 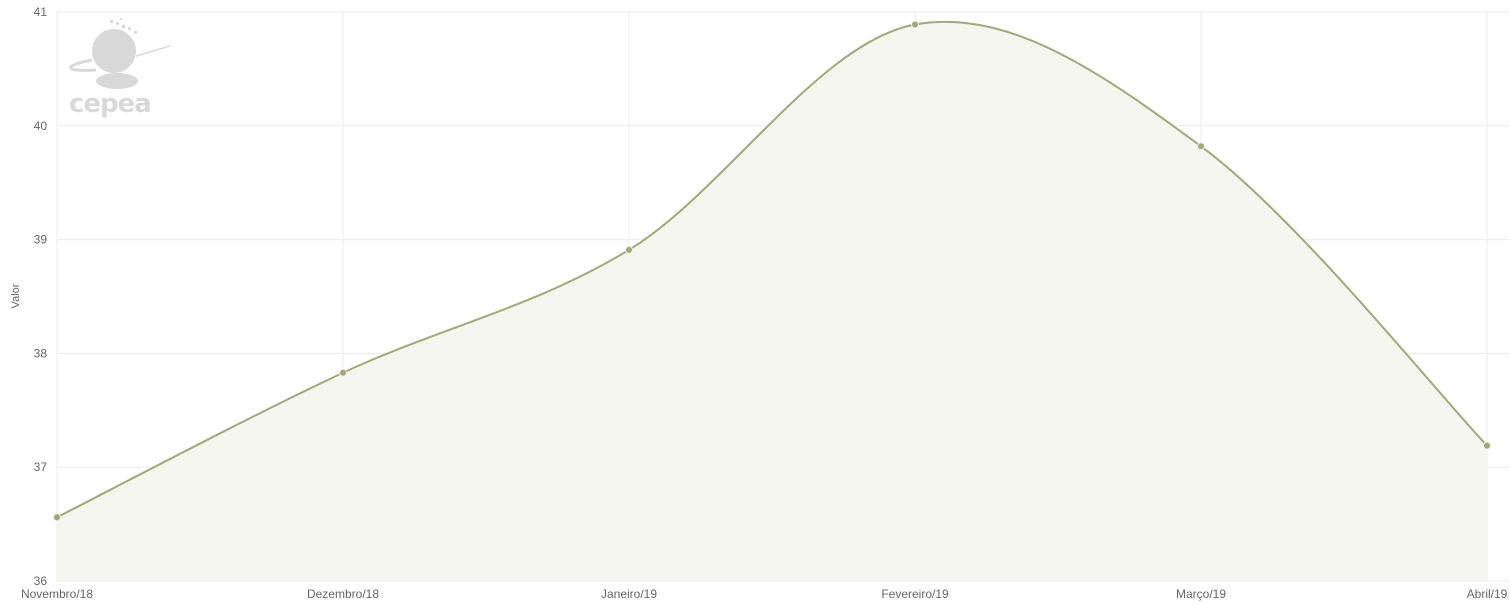 I want to click on x-tick-label: Fevereiro/19, so click(x=915, y=594).